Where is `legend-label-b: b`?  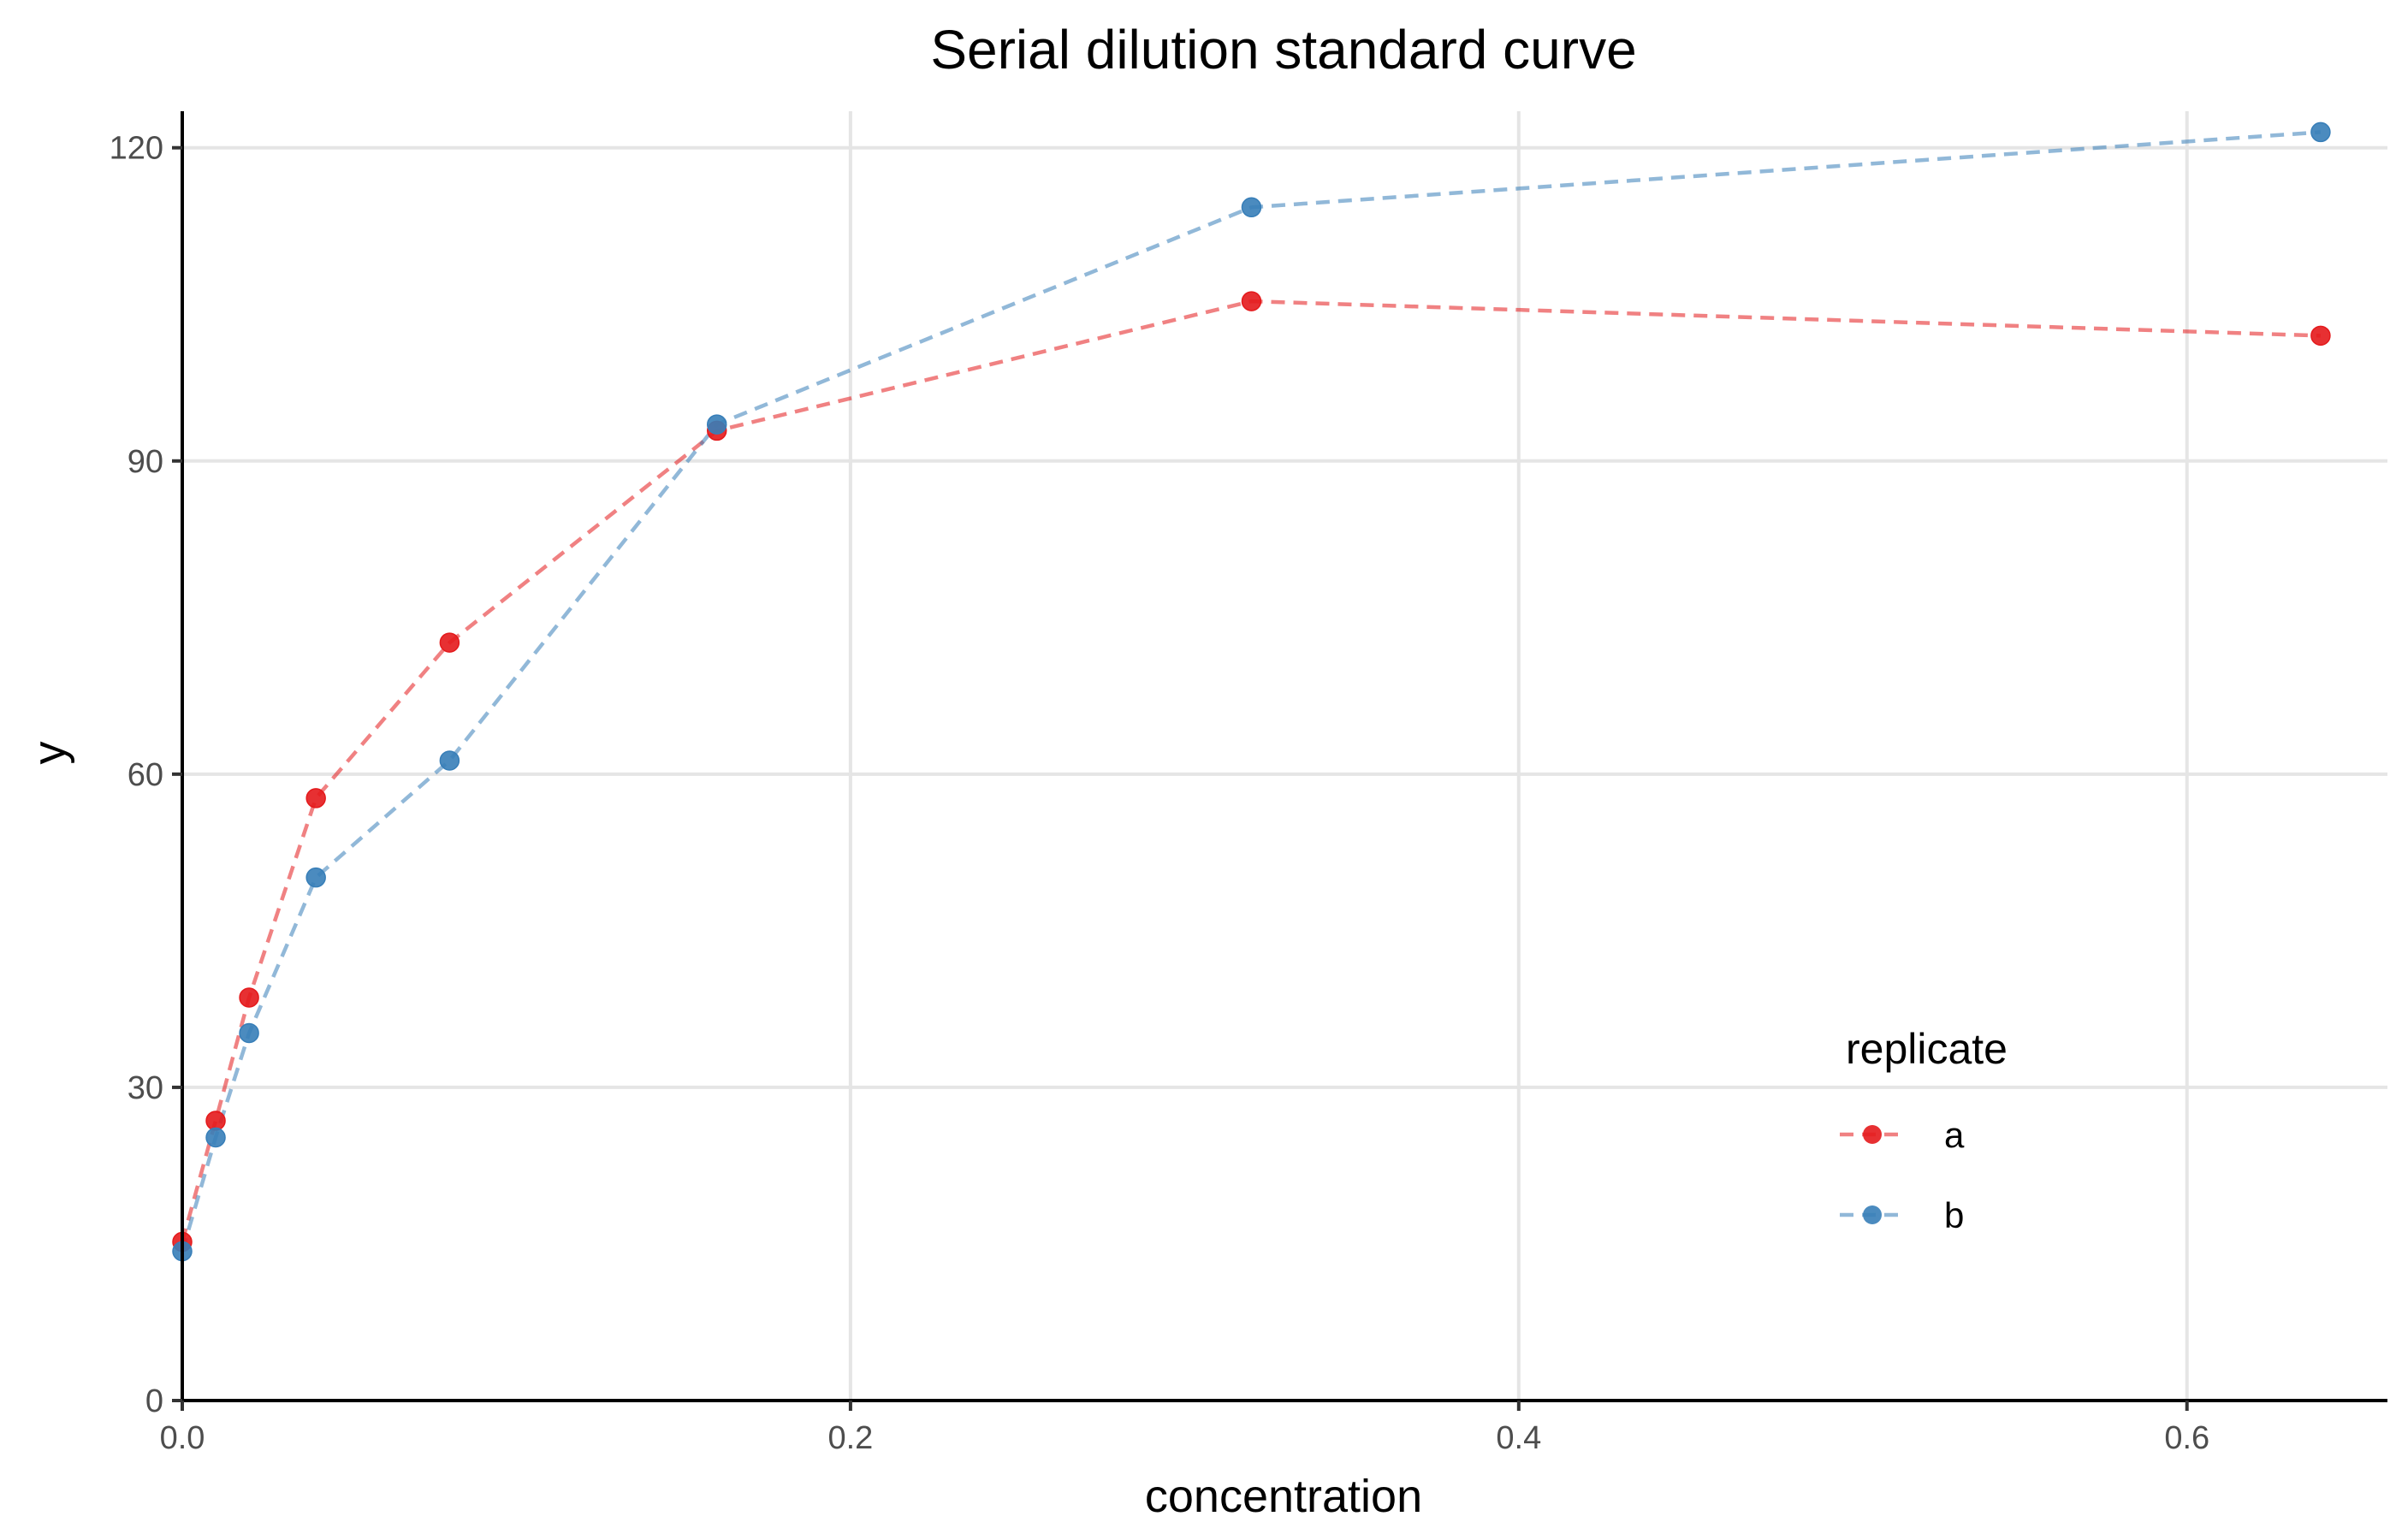
legend-label-b: b is located at coordinates (1954, 1215).